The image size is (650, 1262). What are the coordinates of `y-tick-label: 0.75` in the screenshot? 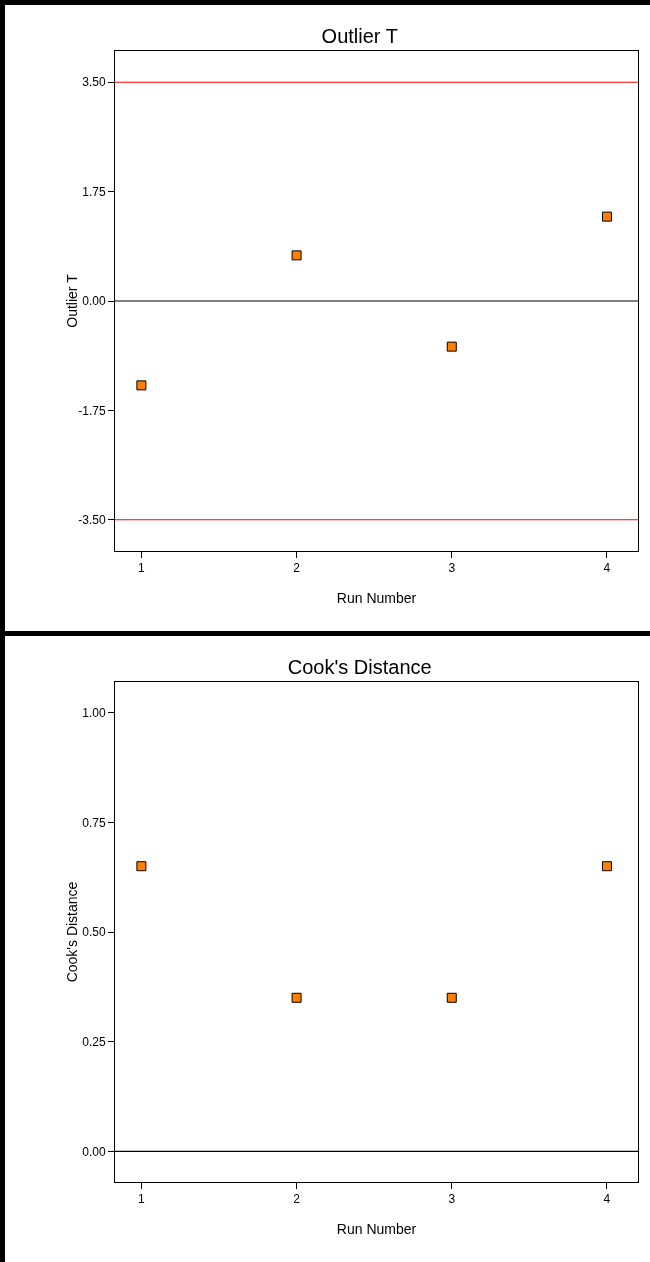 It's located at (94, 822).